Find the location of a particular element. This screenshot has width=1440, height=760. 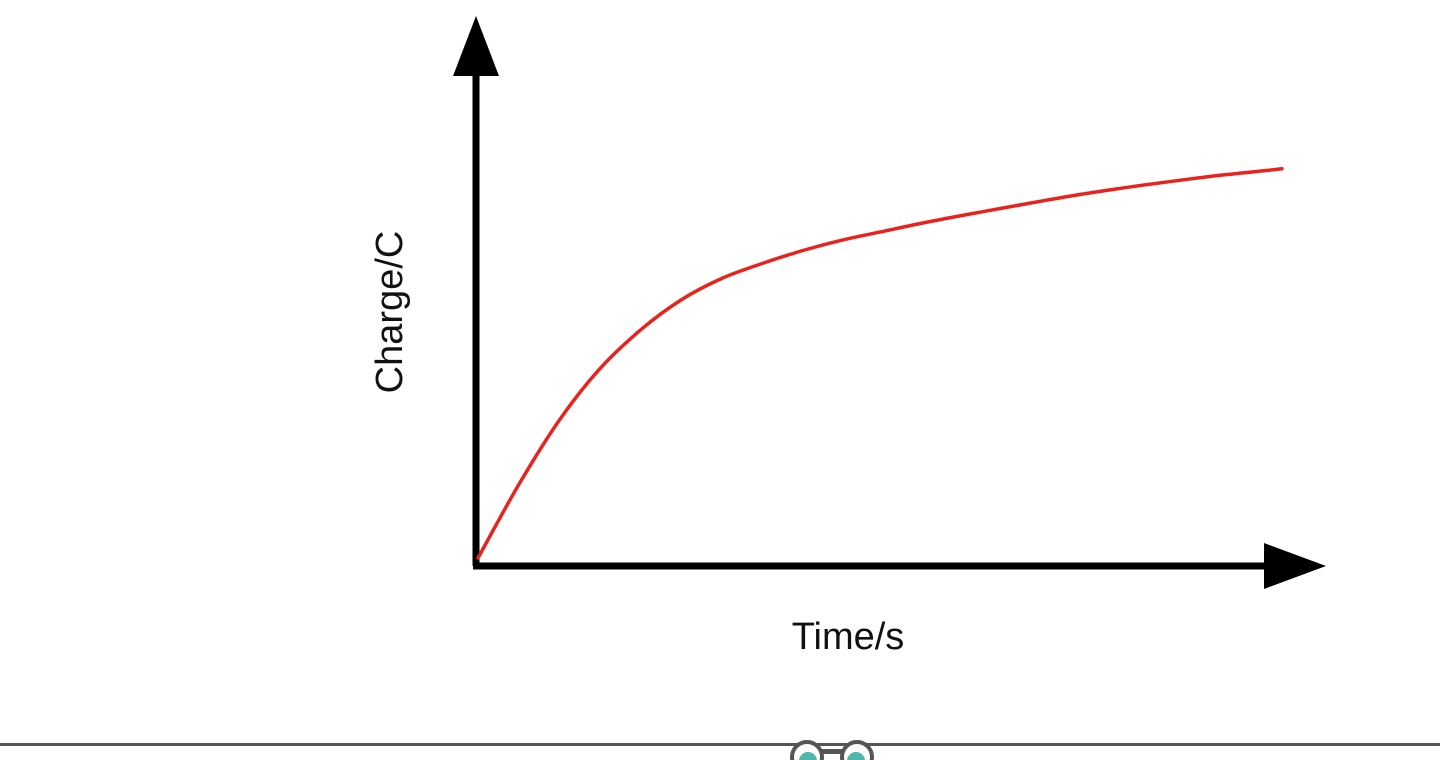

y-axis-label: Charge/C is located at coordinates (390, 312).